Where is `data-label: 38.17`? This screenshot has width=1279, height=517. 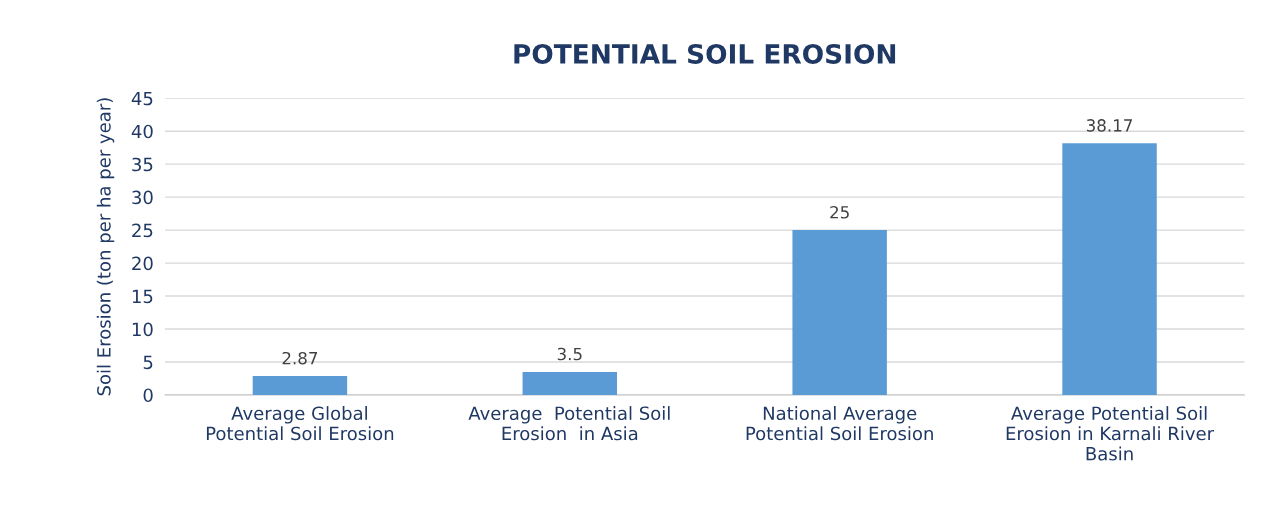
data-label: 38.17 is located at coordinates (1109, 125).